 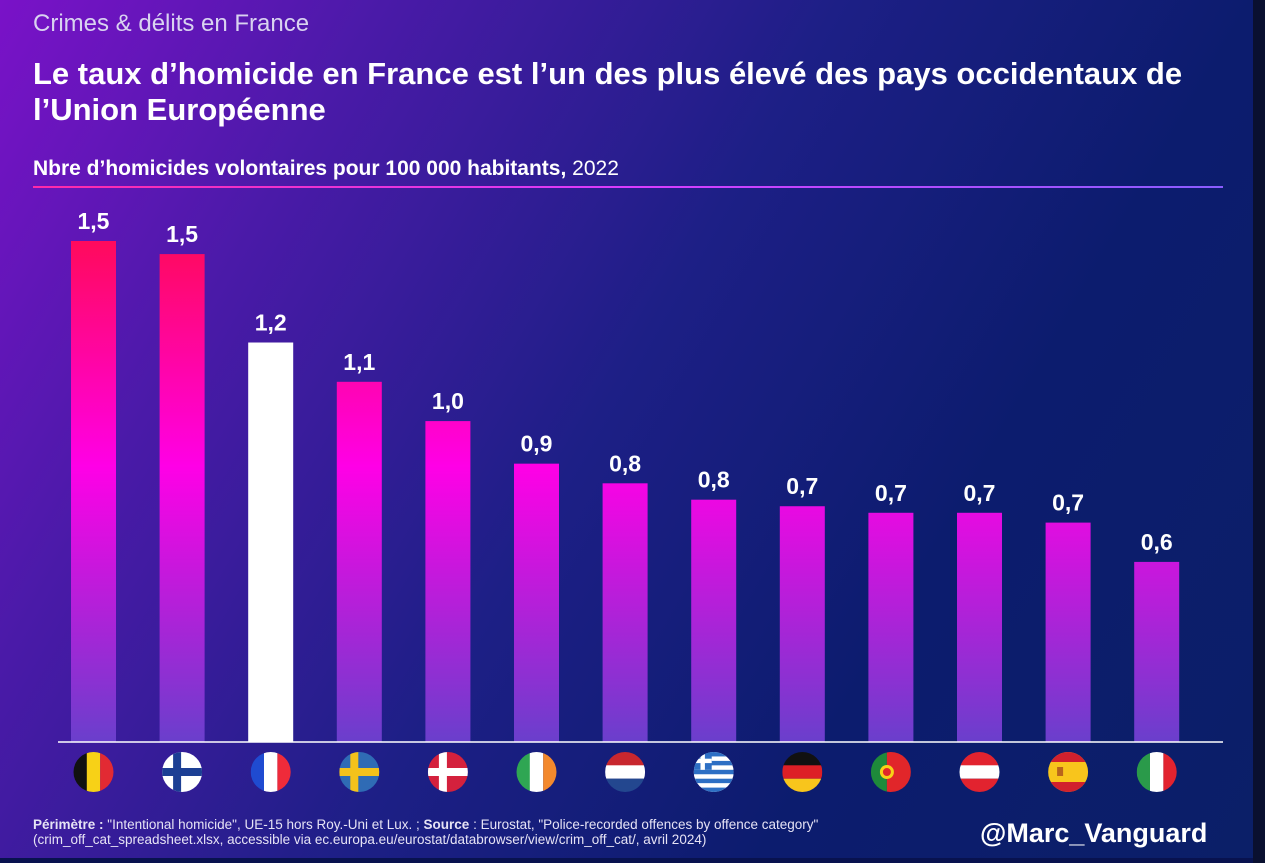 I want to click on value-label-finlande: 1,5, so click(x=182, y=234).